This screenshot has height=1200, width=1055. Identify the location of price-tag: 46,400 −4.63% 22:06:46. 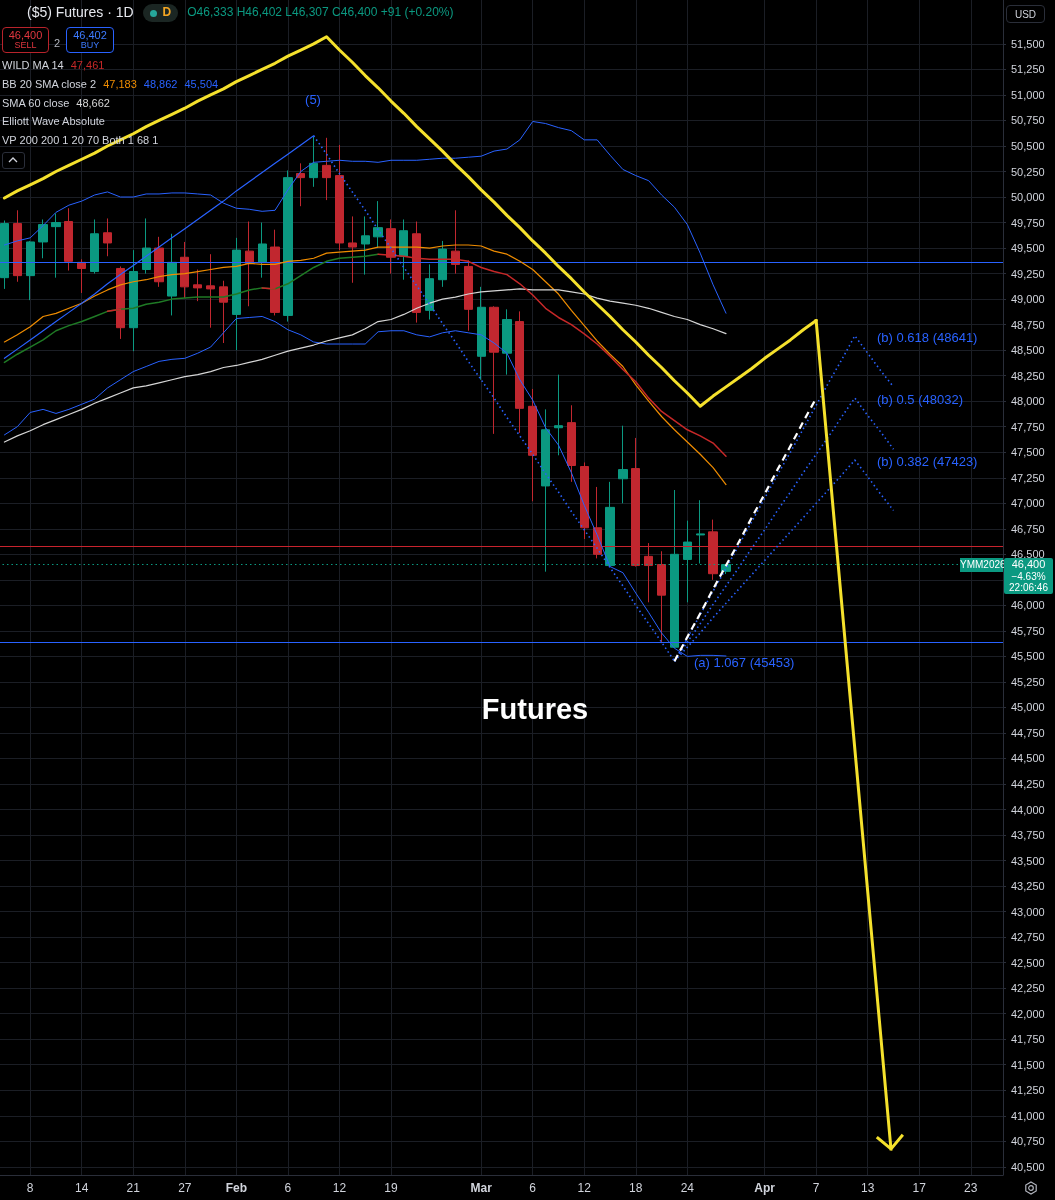
(1028, 575).